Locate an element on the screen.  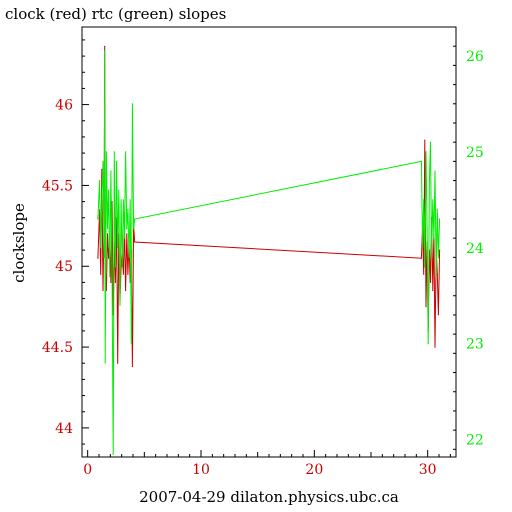
x-tick-label: 30 is located at coordinates (428, 470).